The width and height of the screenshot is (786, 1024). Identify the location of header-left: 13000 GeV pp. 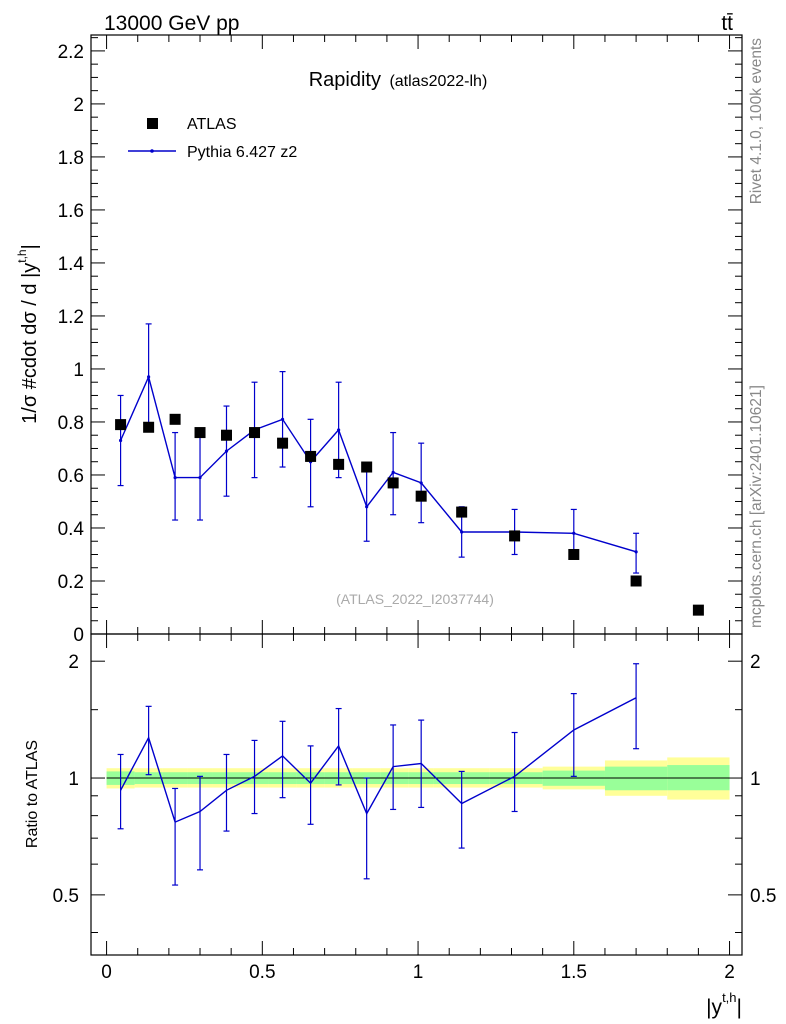
(171, 23).